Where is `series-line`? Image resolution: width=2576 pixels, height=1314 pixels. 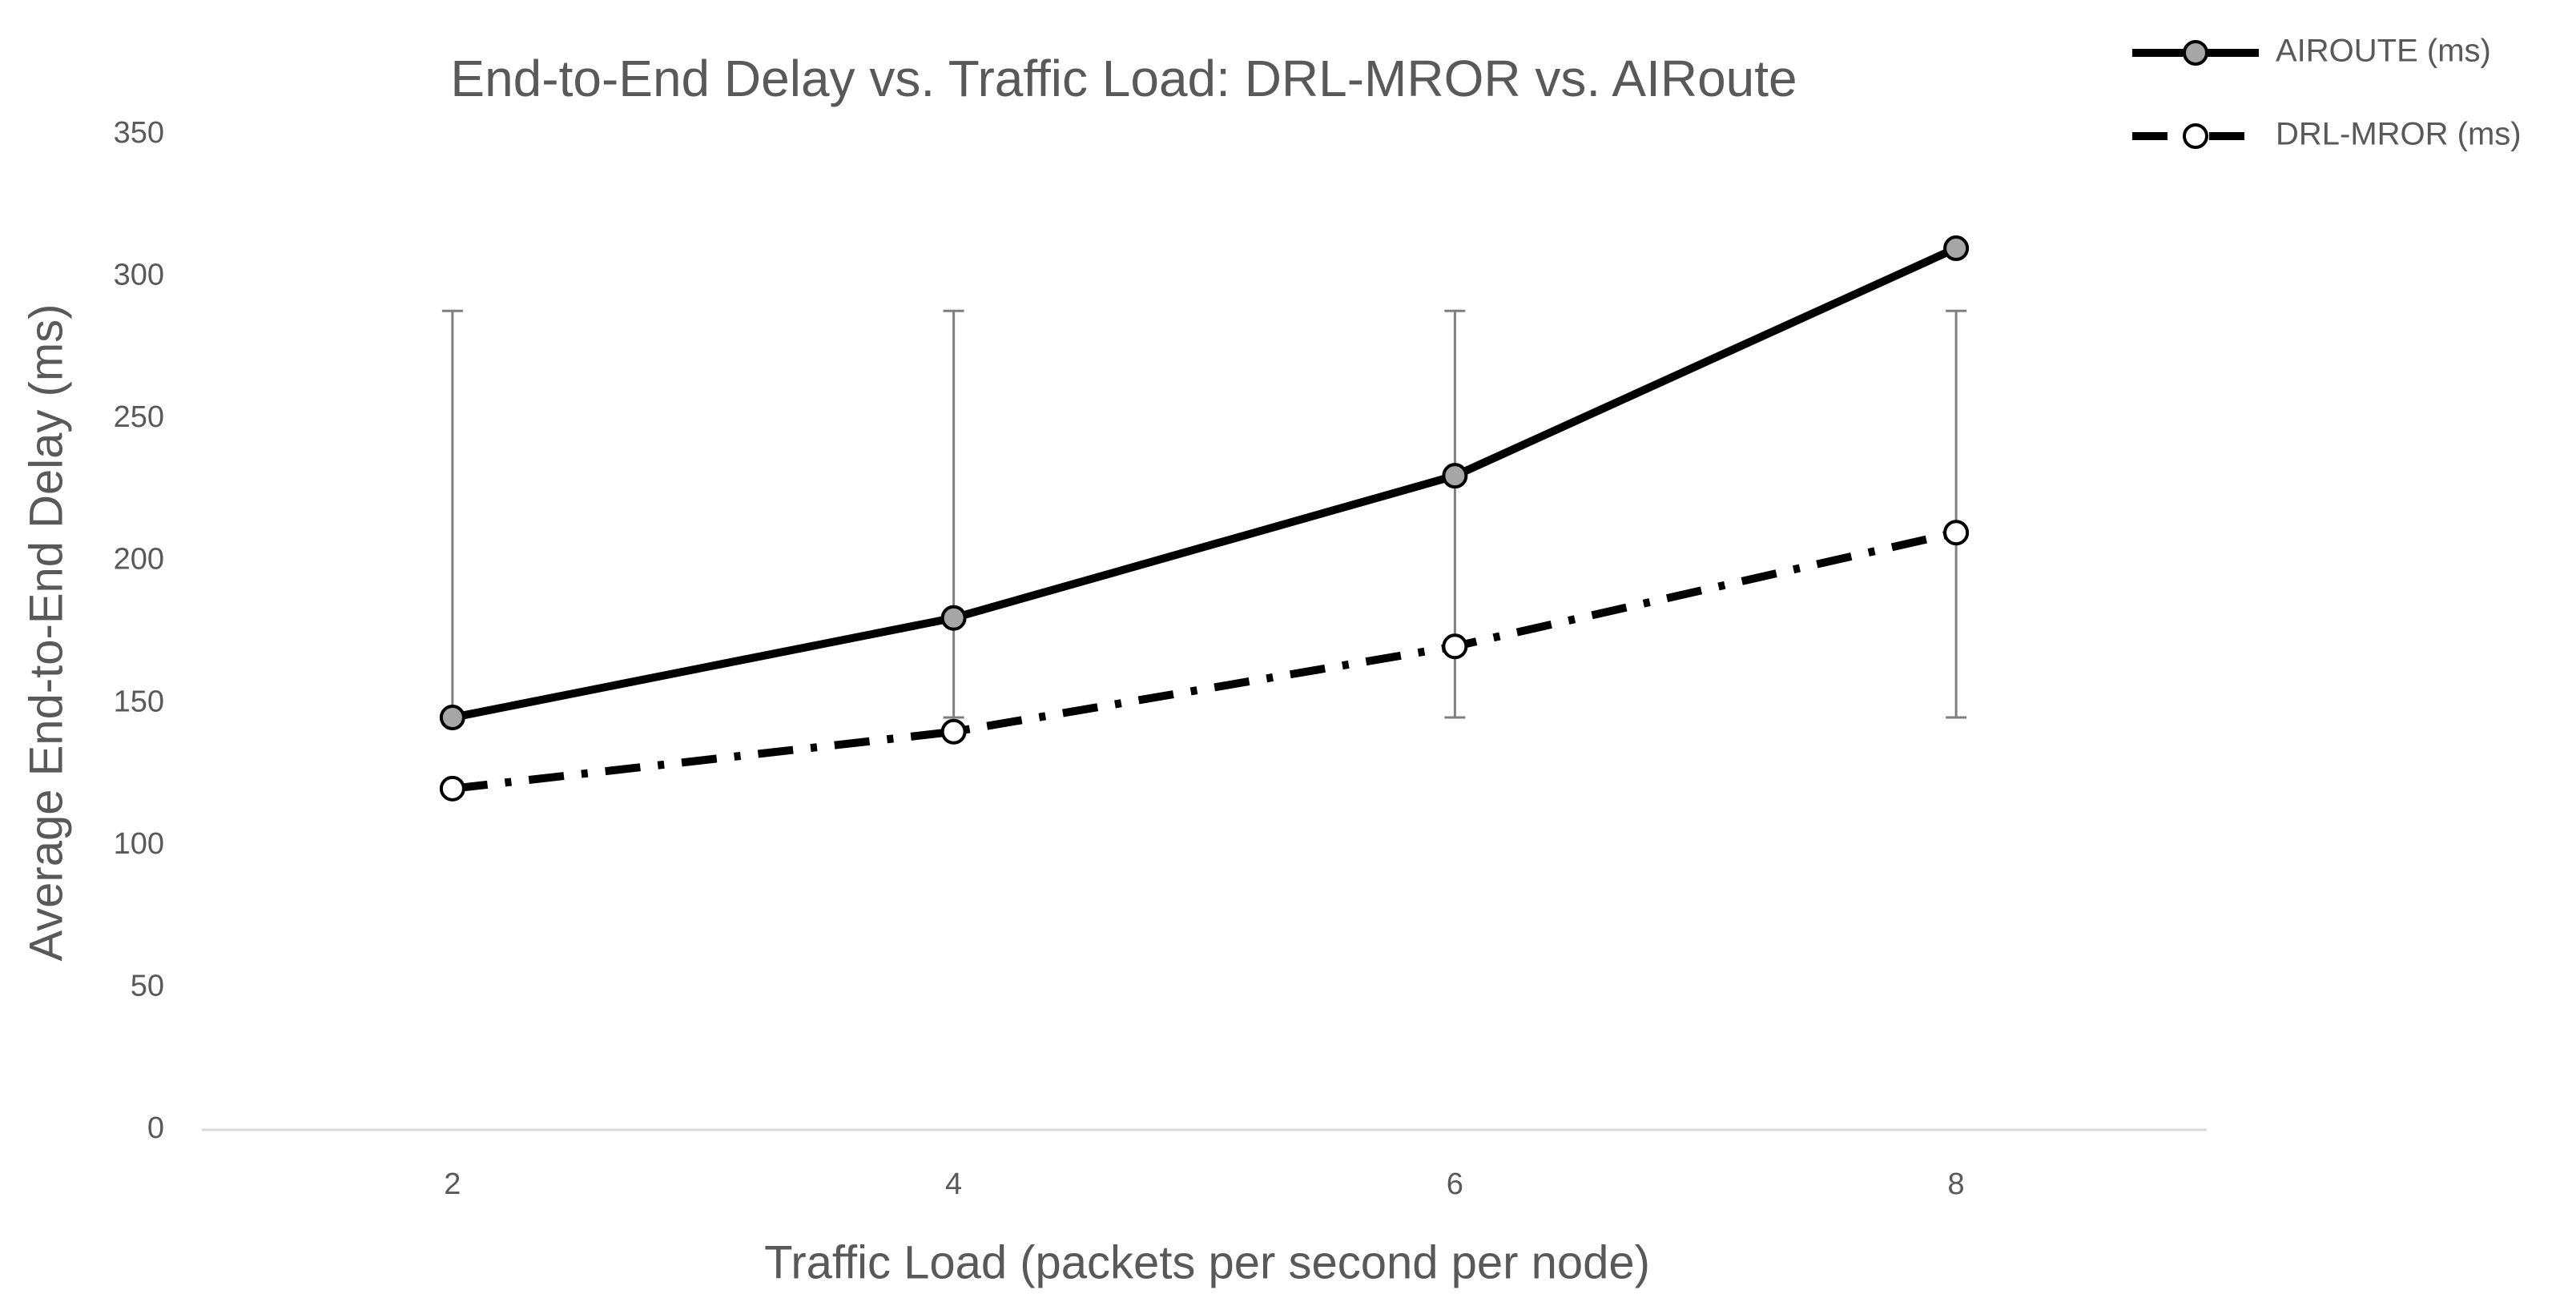 series-line is located at coordinates (1205, 660).